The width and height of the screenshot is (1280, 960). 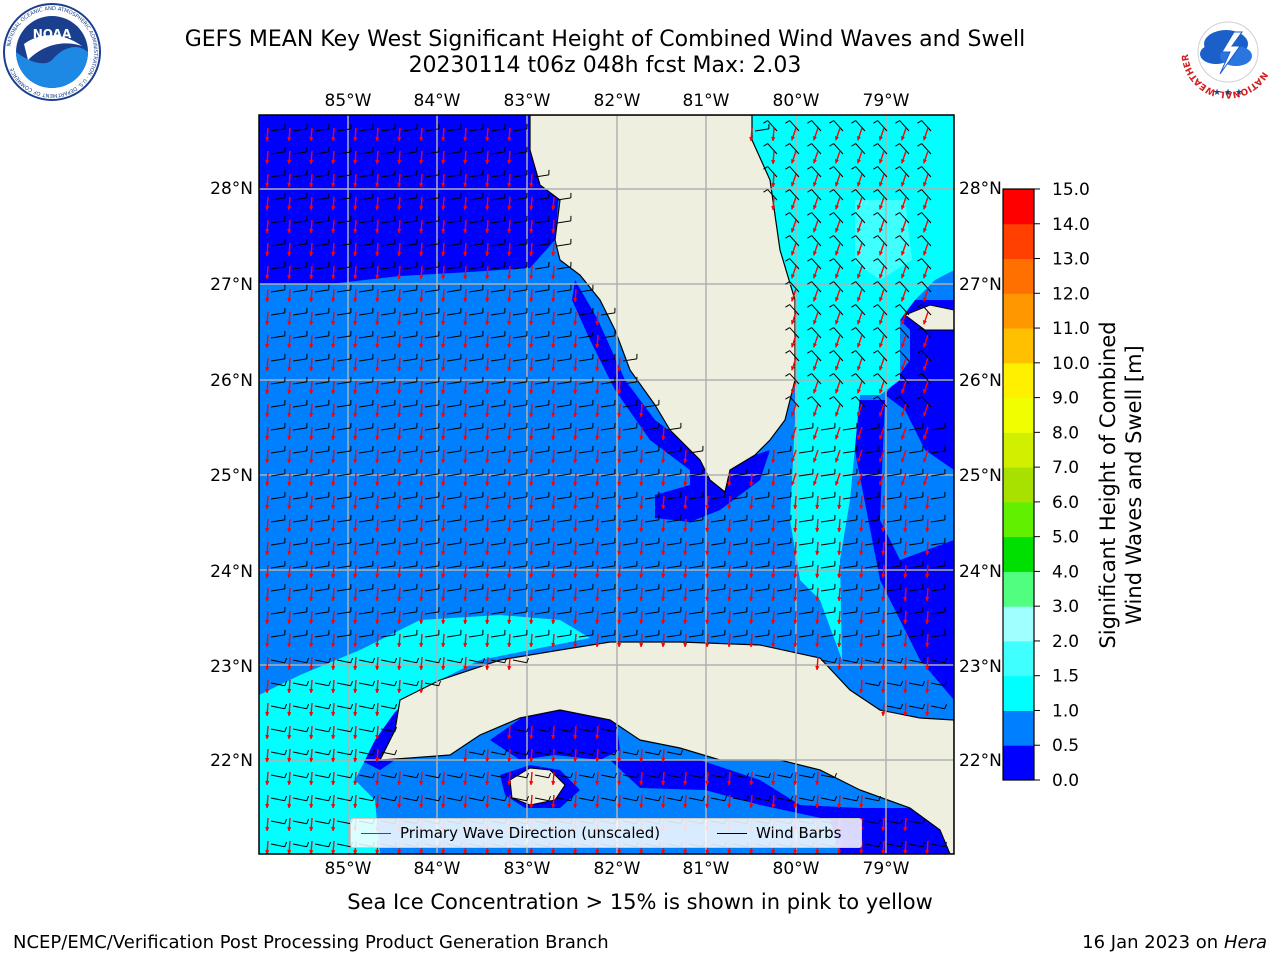 I want to click on colorbar-tick-label: 5.0, so click(x=1065, y=538).